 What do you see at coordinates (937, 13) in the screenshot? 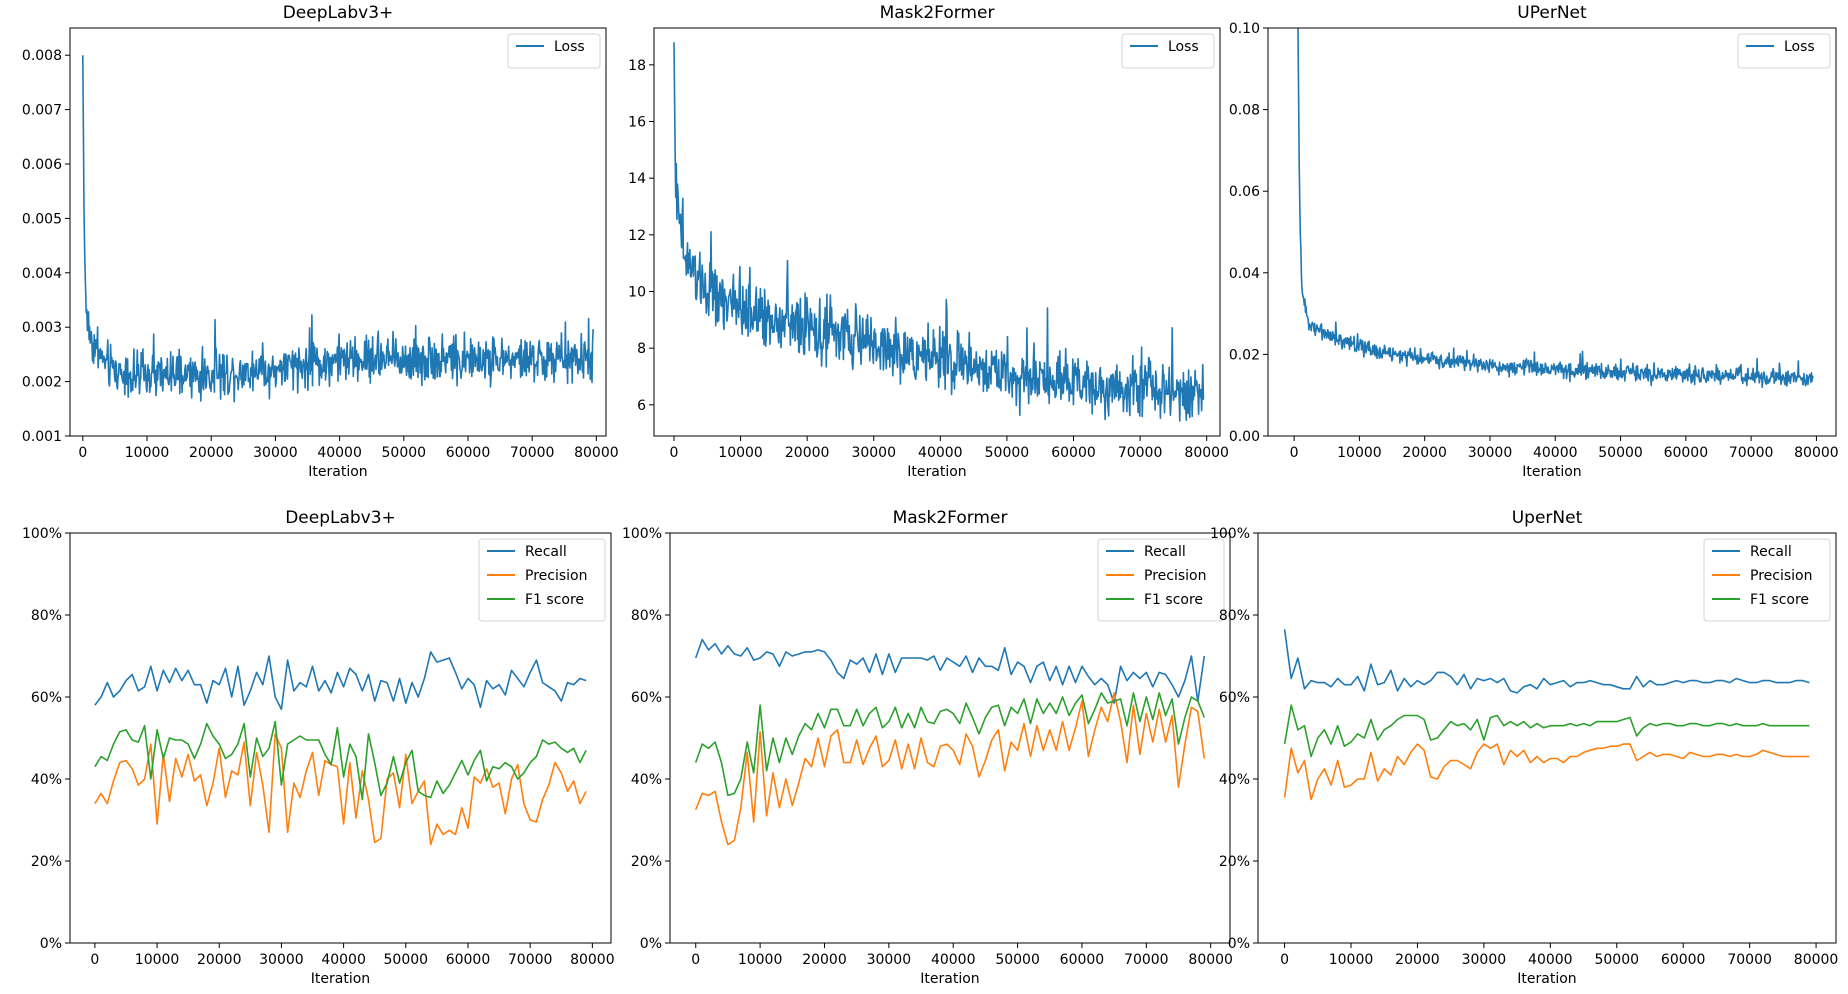
I see `chart-title: Mask2Former` at bounding box center [937, 13].